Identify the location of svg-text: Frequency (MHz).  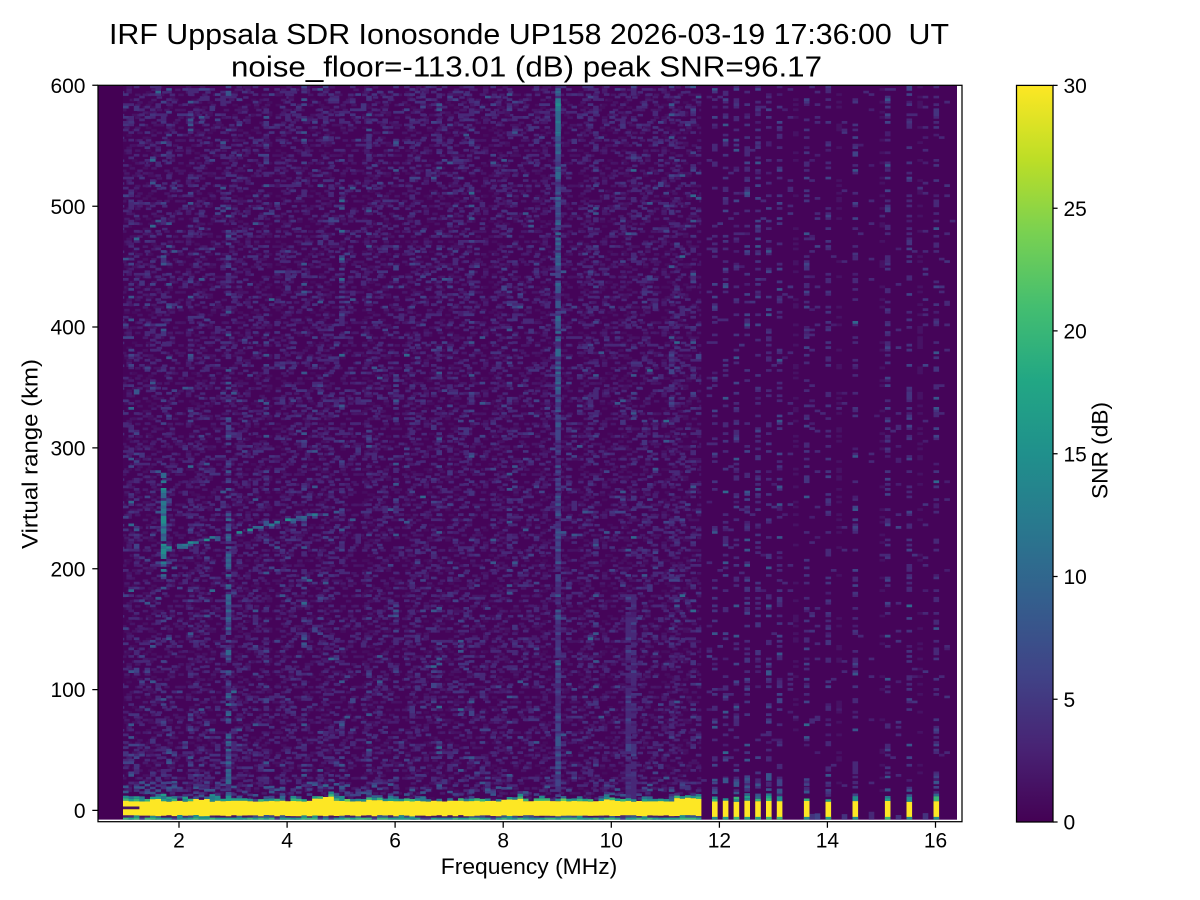
(529, 866).